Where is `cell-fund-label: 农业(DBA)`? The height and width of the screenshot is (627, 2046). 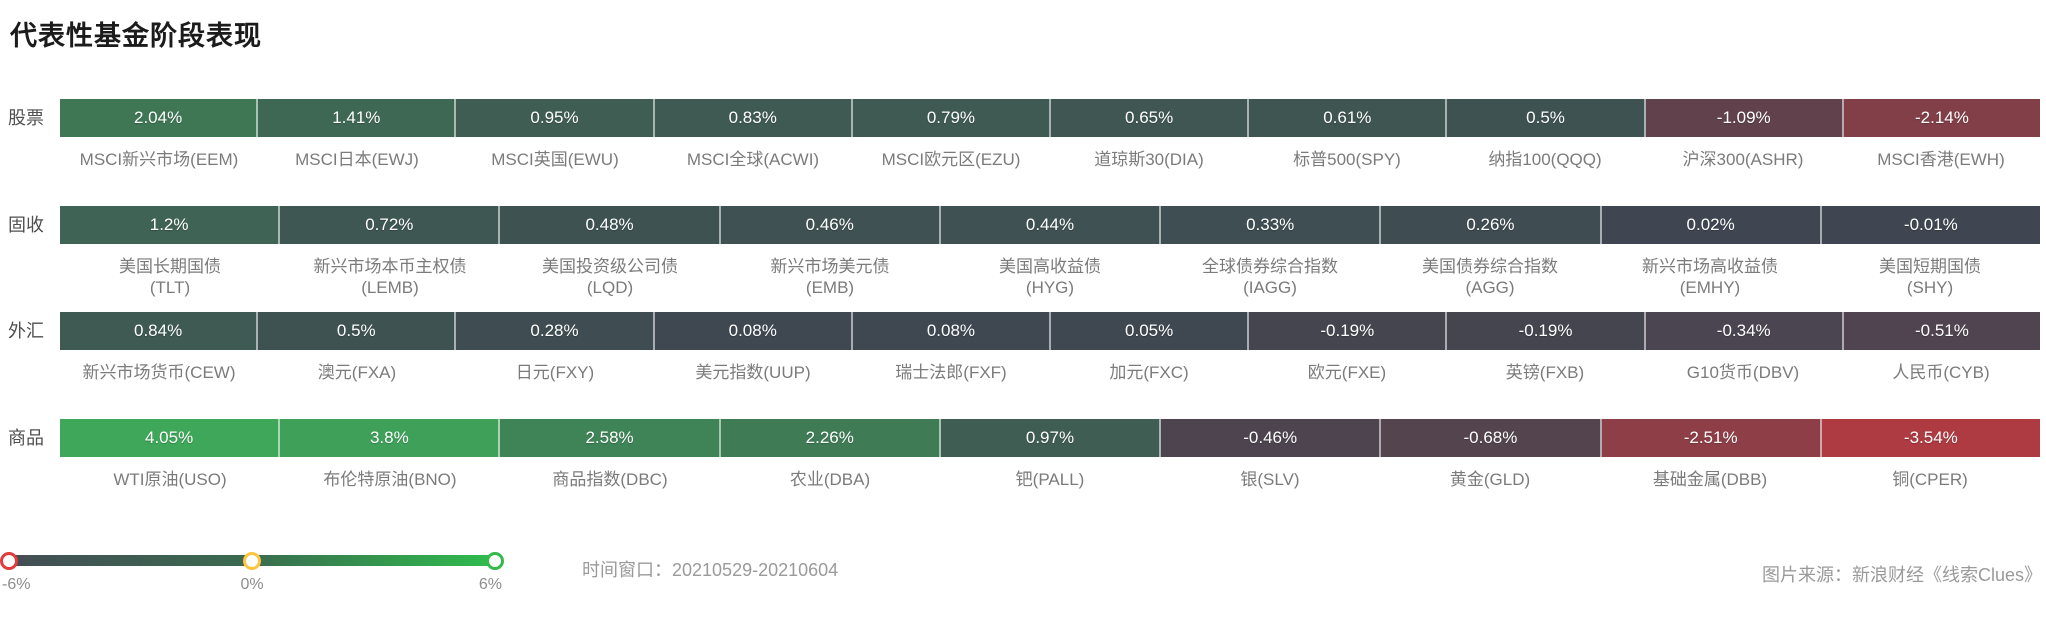 cell-fund-label: 农业(DBA) is located at coordinates (830, 479).